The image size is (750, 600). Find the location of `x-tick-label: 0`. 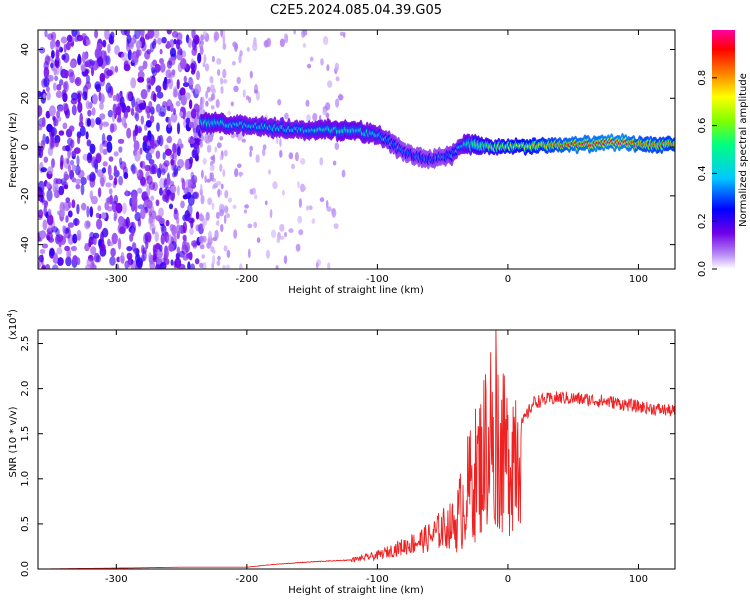

x-tick-label: 0 is located at coordinates (508, 579).